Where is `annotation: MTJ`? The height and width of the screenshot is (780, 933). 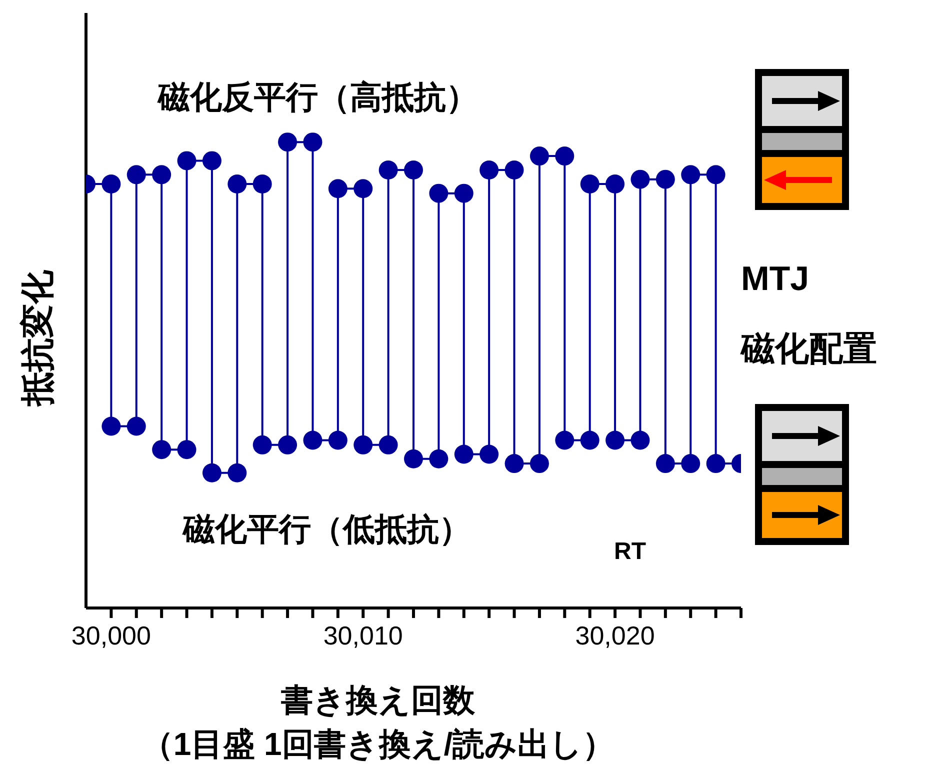 annotation: MTJ is located at coordinates (775, 279).